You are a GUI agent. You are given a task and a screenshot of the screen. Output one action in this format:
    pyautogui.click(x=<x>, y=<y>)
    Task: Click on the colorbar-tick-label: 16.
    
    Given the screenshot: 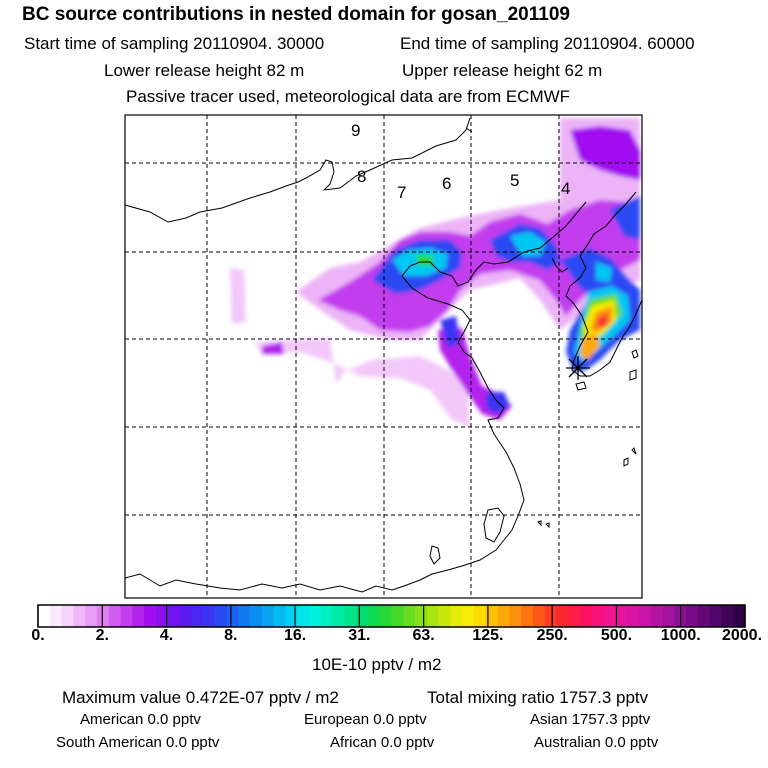 What is the action you would take?
    pyautogui.click(x=295, y=635)
    